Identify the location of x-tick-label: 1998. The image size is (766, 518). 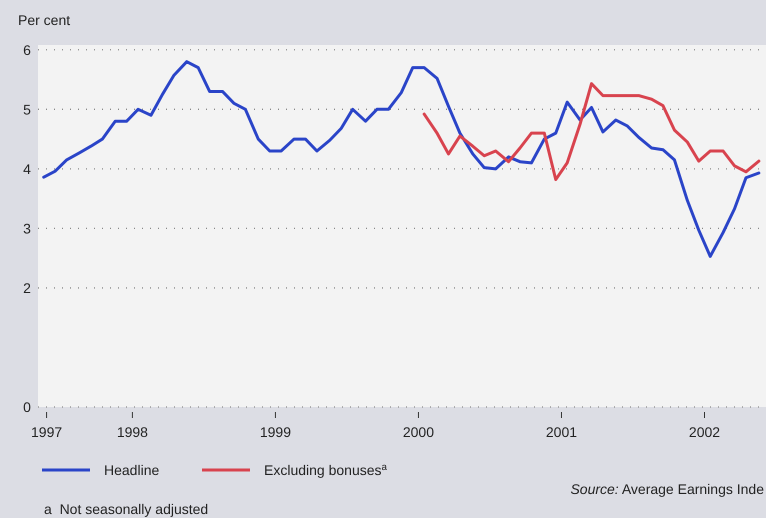
(132, 432).